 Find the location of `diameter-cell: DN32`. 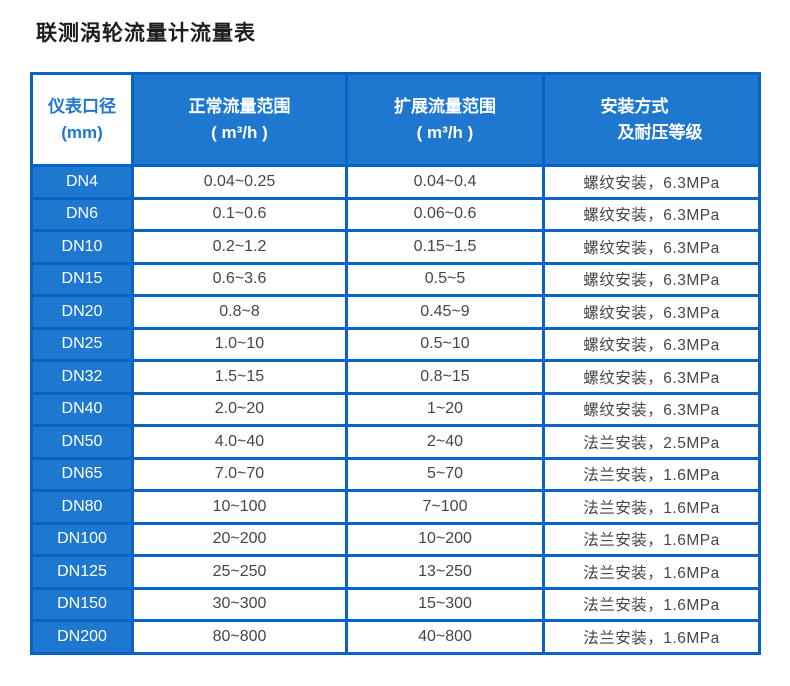

diameter-cell: DN32 is located at coordinates (82, 377).